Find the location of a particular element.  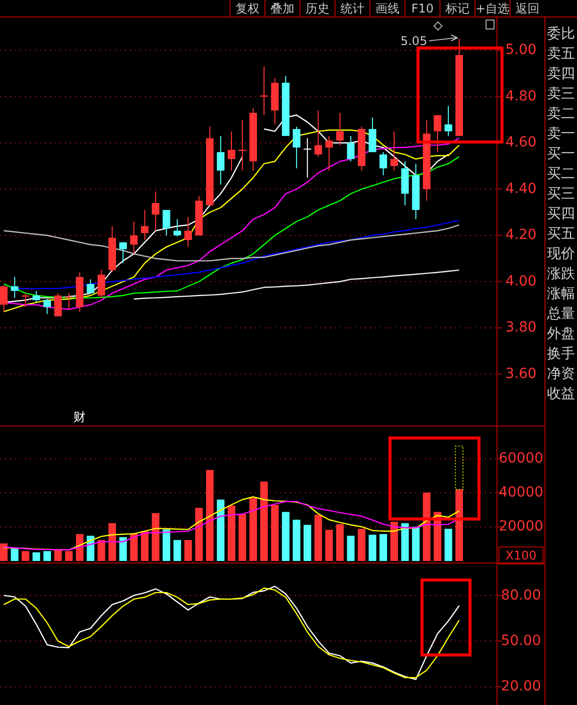

y-tick-label: 5.00 is located at coordinates (521, 50).